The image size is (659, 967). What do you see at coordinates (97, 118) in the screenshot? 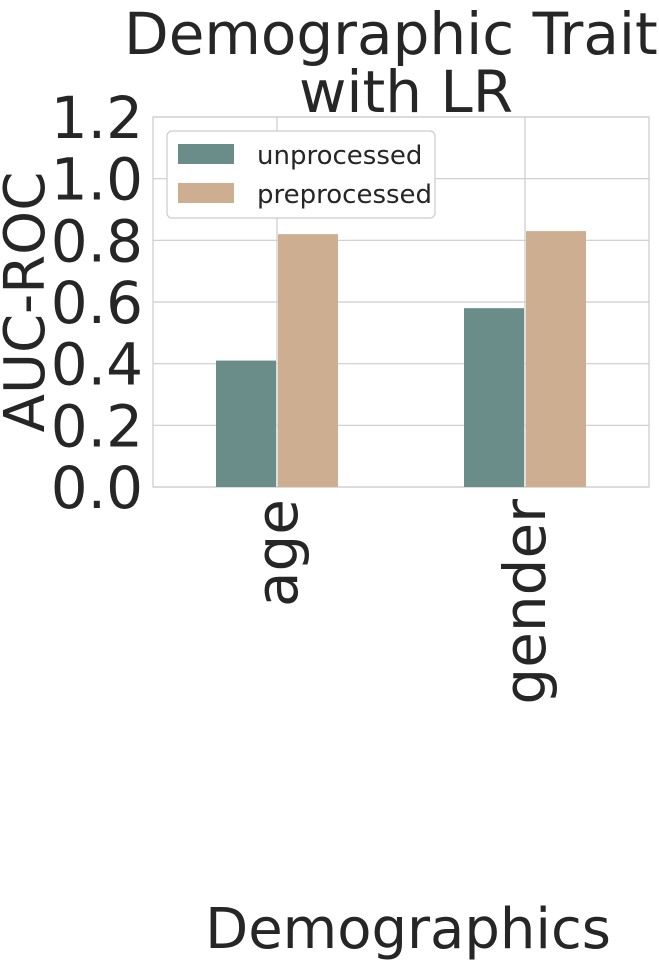
I see `y-tick-label: 1.2` at bounding box center [97, 118].